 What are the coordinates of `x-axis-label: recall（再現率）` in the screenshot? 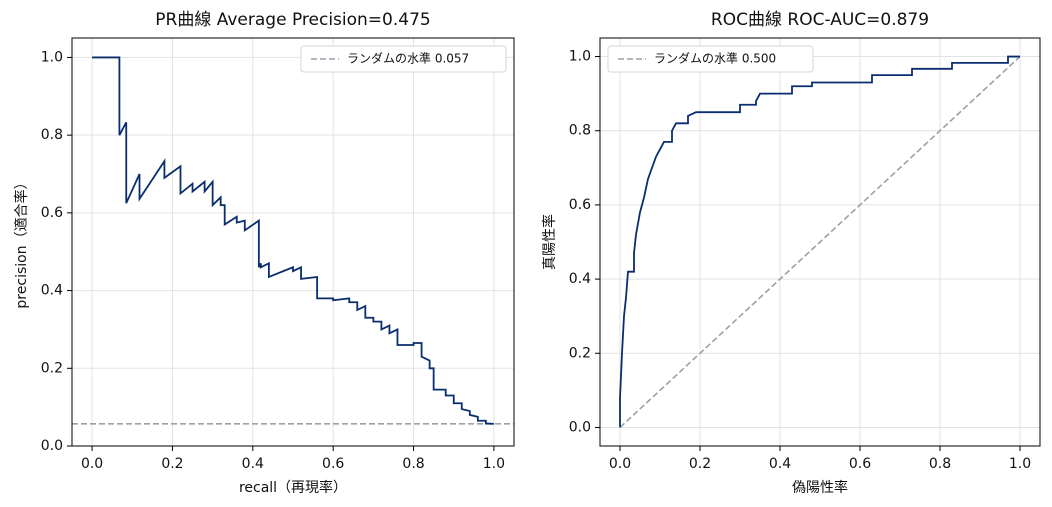 It's located at (293, 487).